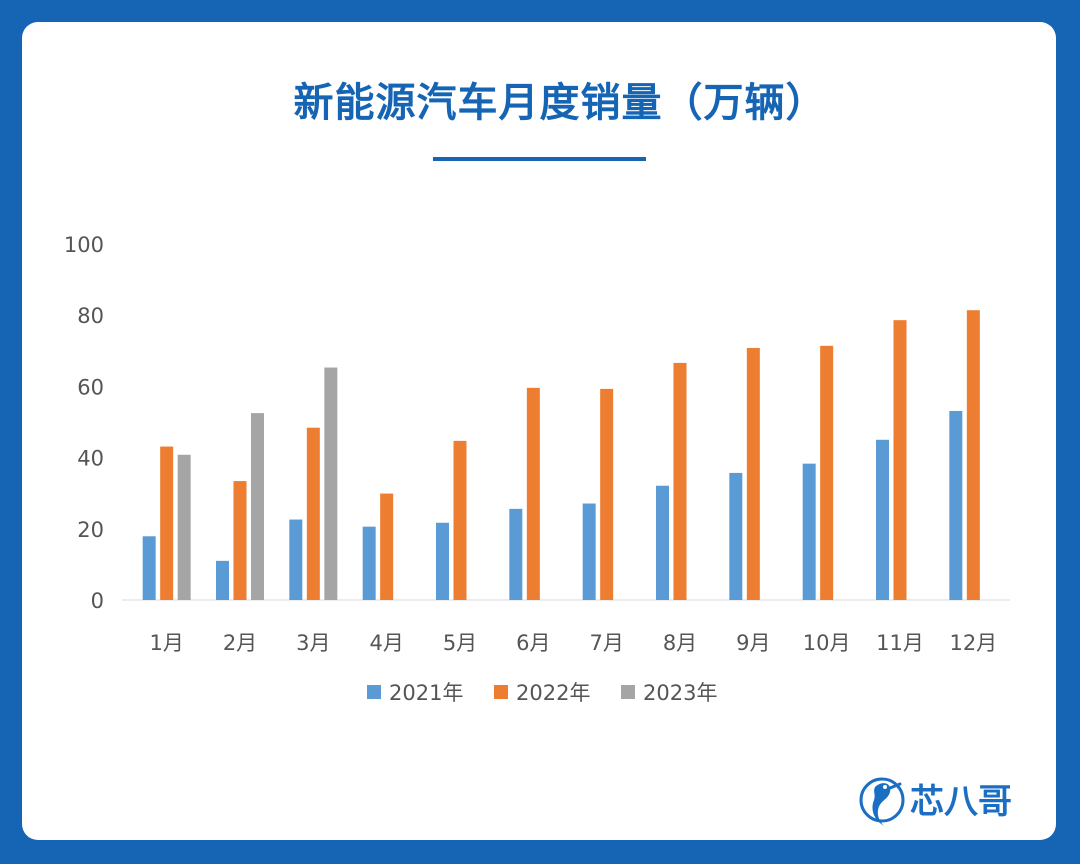 The image size is (1080, 864). Describe the element at coordinates (680, 693) in the screenshot. I see `legend-label-2023年: 2023年` at that location.